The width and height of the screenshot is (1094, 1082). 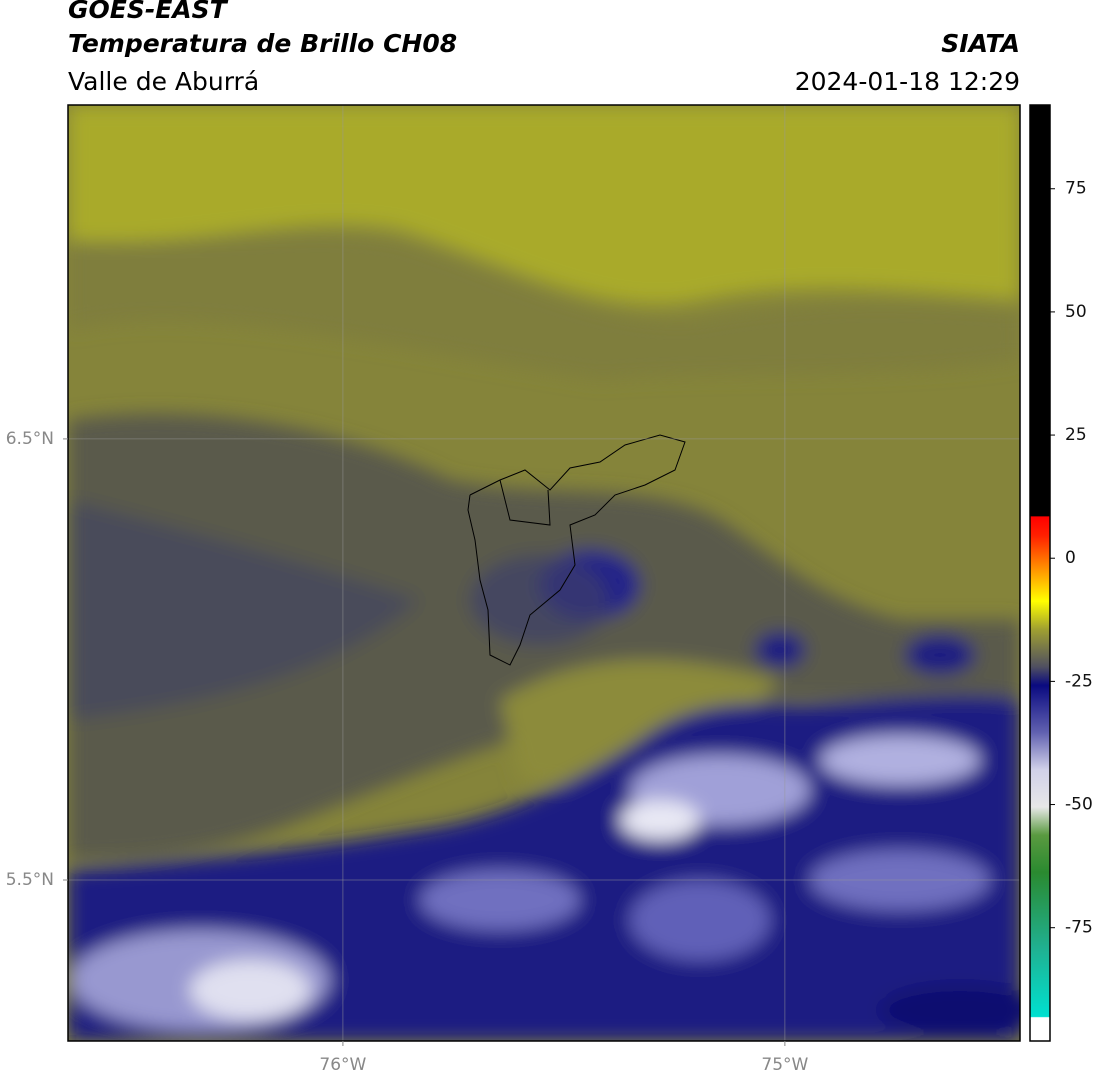 I want to click on datetime: 2024-01-18 12:29, so click(x=907, y=81).